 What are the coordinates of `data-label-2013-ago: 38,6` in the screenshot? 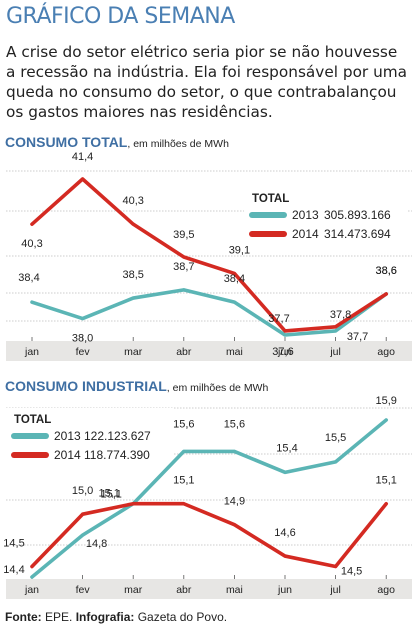 It's located at (385, 271).